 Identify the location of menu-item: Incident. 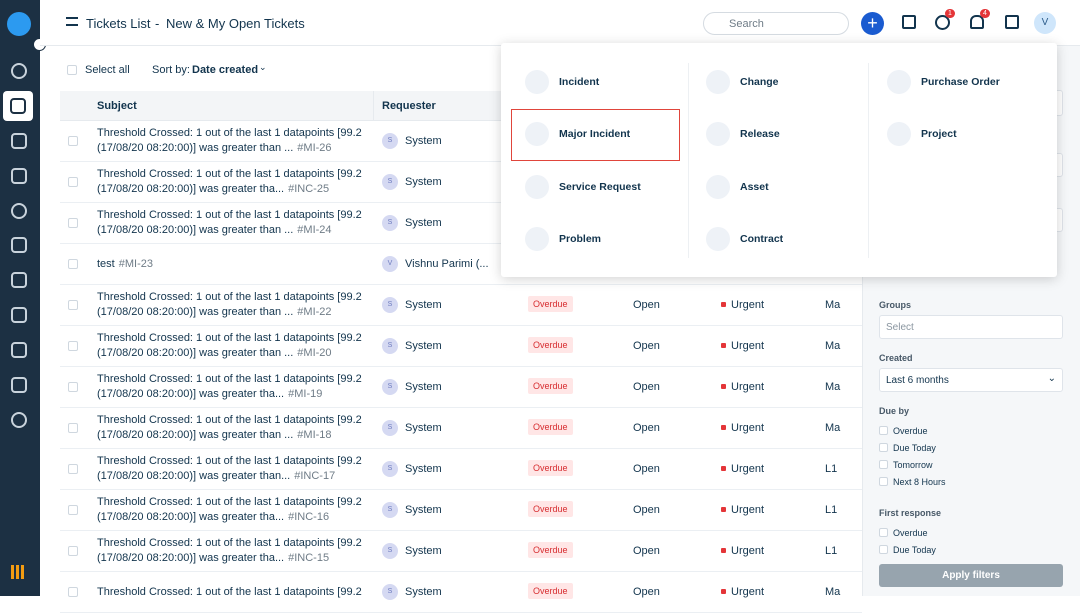
(579, 82).